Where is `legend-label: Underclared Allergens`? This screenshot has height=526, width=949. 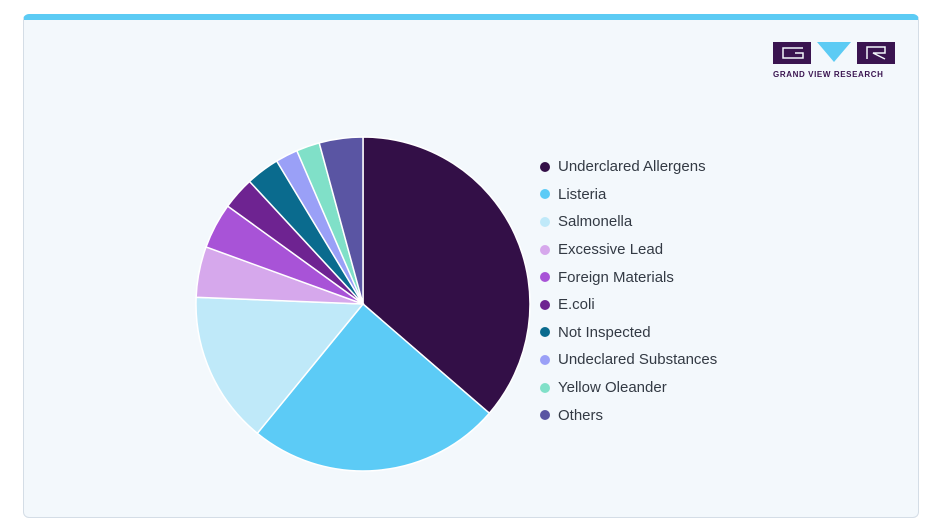
legend-label: Underclared Allergens is located at coordinates (632, 167).